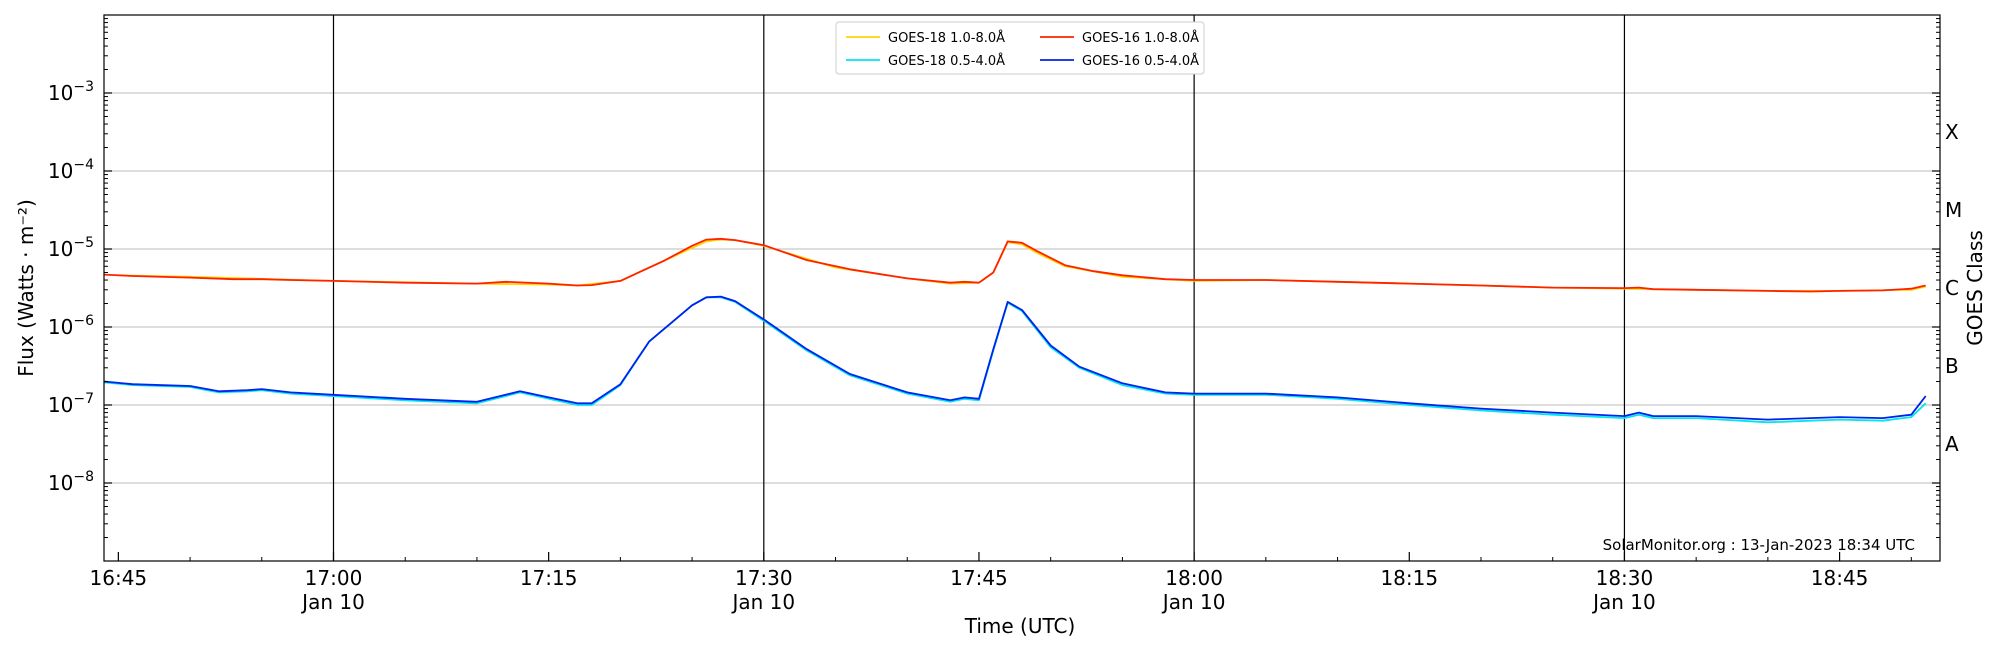 The width and height of the screenshot is (2000, 650). What do you see at coordinates (1952, 132) in the screenshot?
I see `goes-class-label-x: X` at bounding box center [1952, 132].